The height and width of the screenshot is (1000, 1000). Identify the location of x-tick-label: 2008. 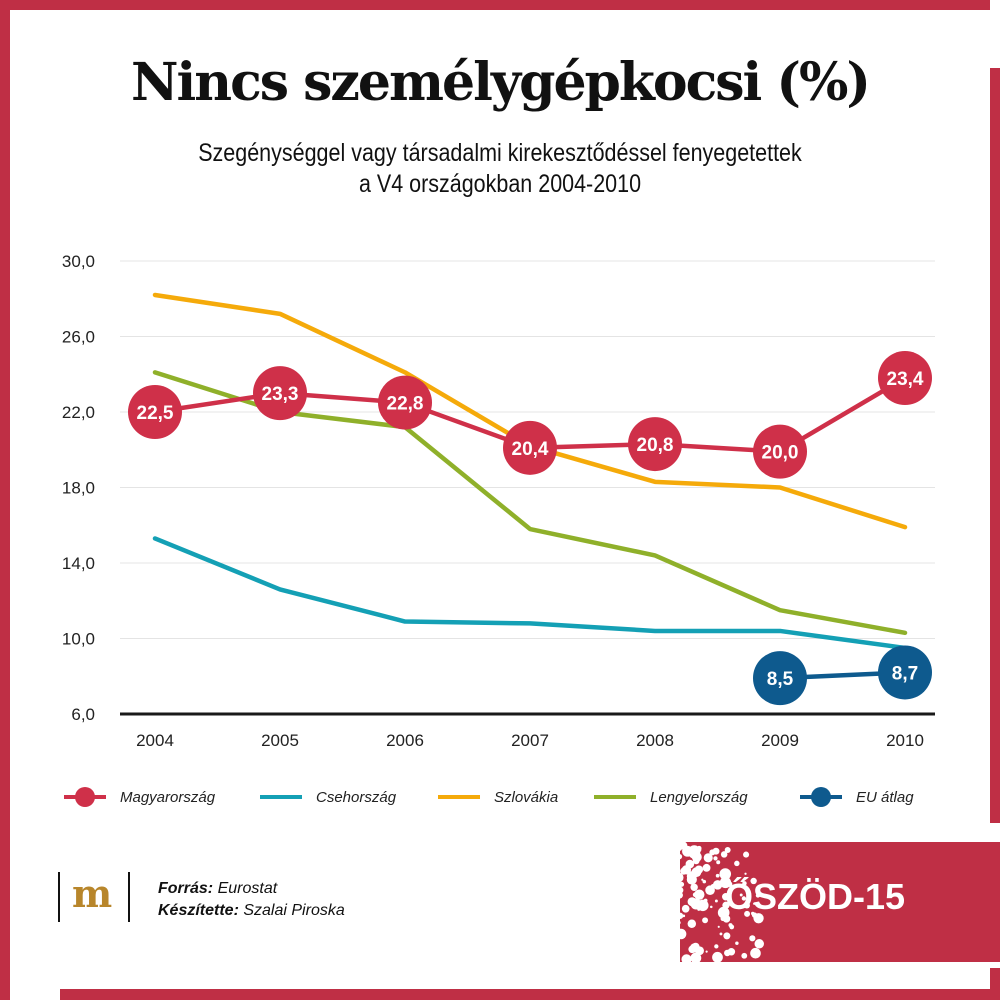
(655, 740).